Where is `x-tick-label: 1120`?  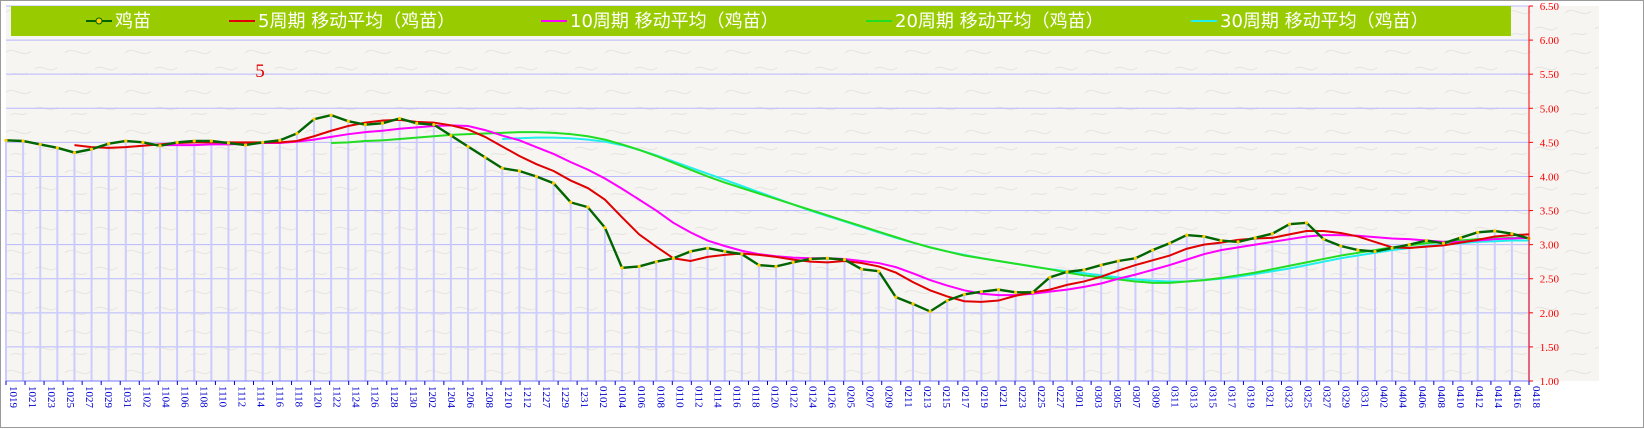 x-tick-label: 1120 is located at coordinates (318, 397).